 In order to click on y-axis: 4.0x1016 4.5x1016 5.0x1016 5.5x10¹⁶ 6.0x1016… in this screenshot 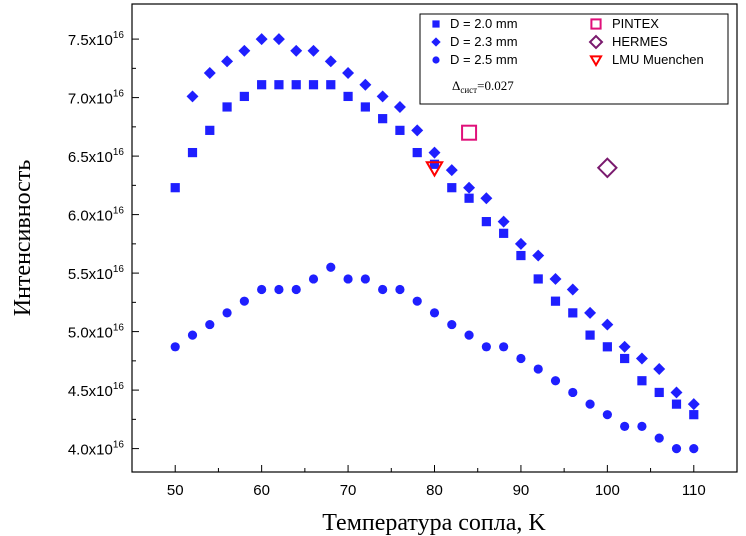, I will do `click(103, 244)`.